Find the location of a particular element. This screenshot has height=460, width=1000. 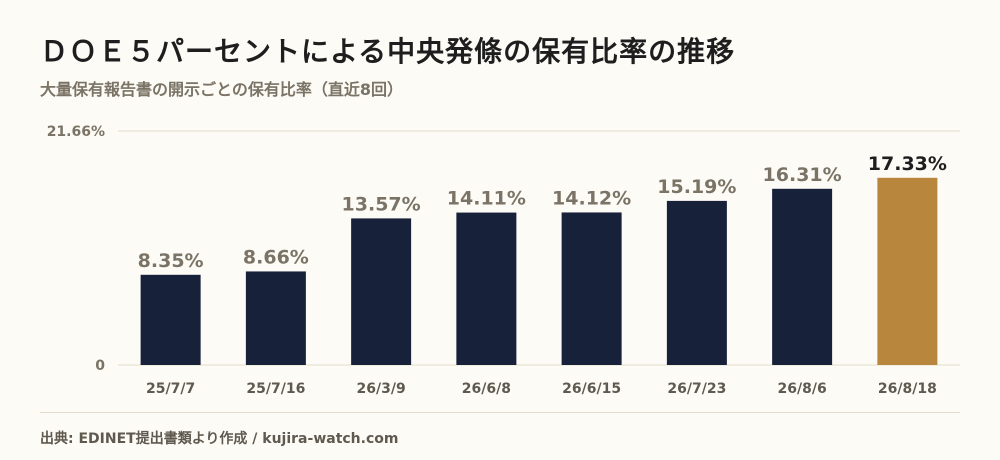

data-label: 17.33% is located at coordinates (907, 164).